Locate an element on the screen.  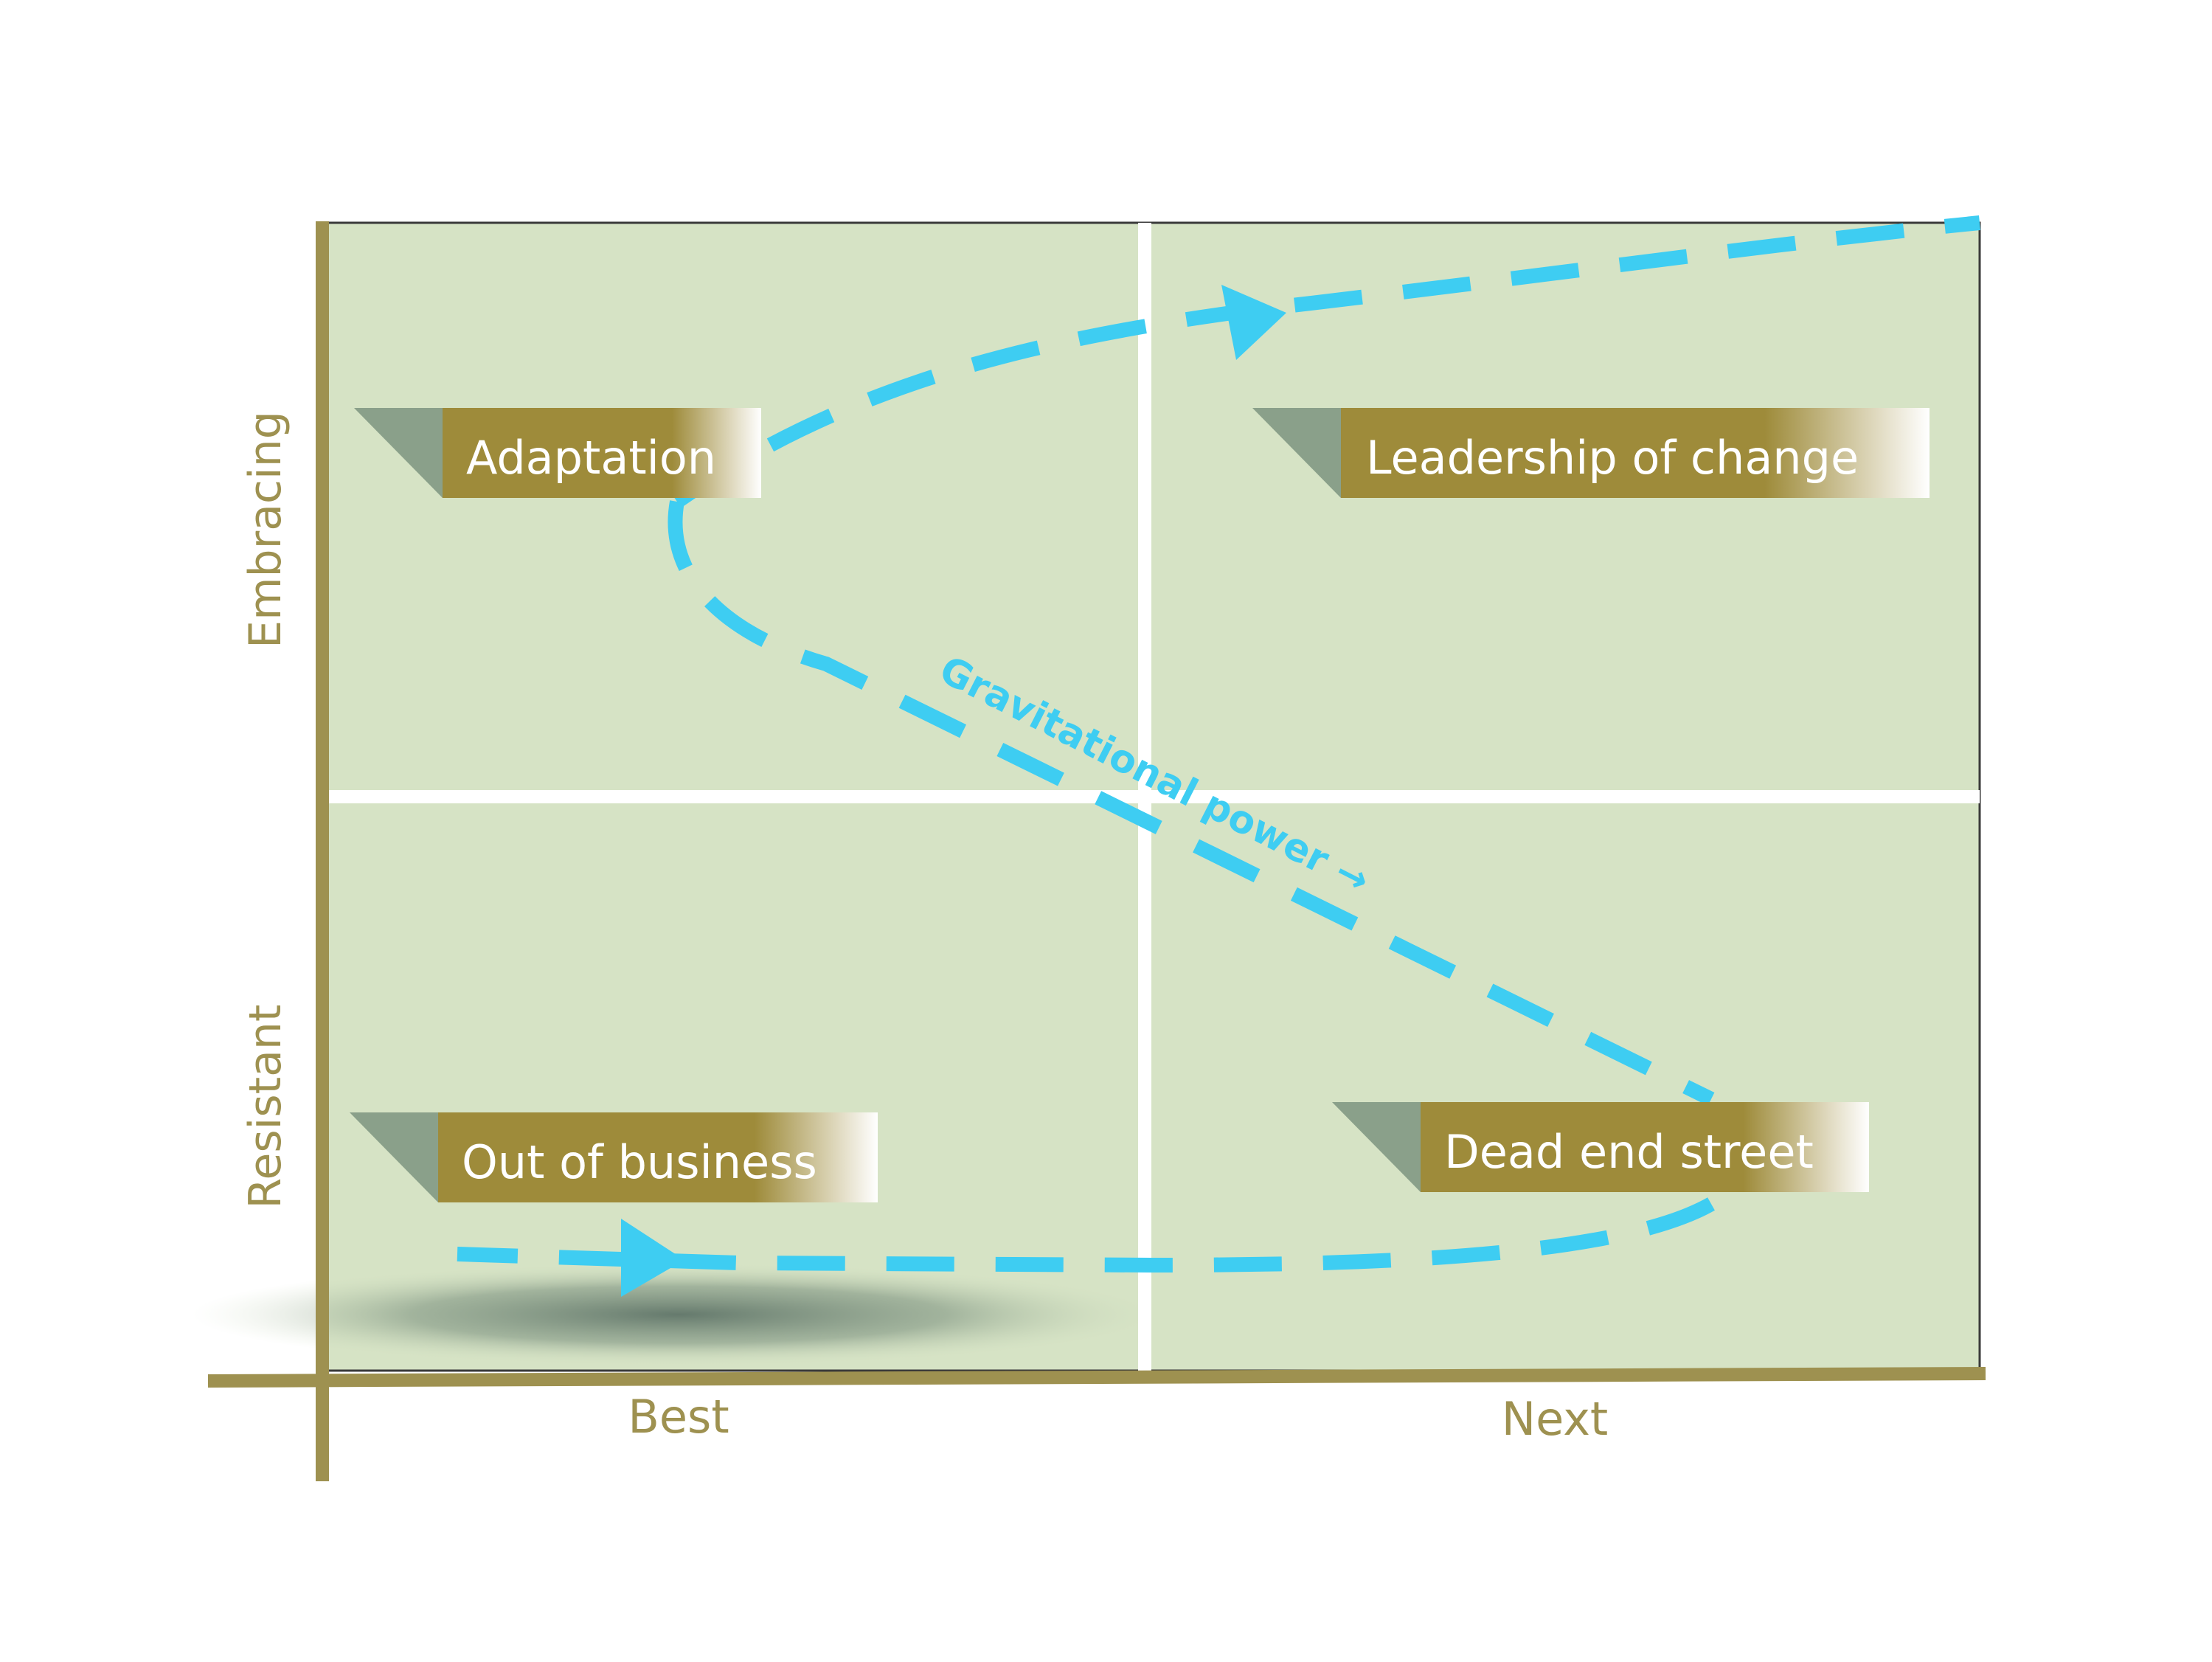
x-axis-label-left: Best is located at coordinates (679, 1417).